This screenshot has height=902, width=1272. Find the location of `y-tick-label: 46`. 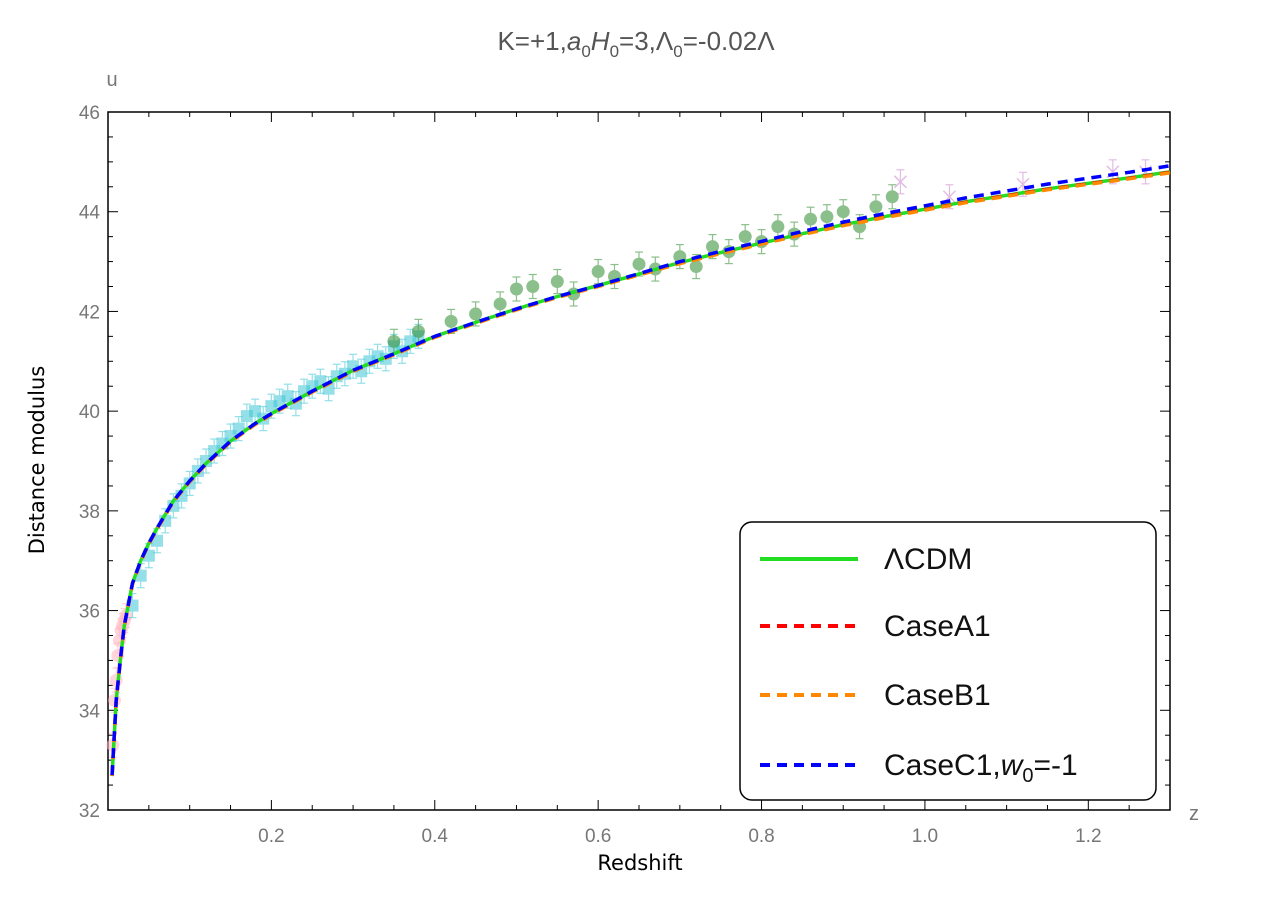

y-tick-label: 46 is located at coordinates (89, 113).